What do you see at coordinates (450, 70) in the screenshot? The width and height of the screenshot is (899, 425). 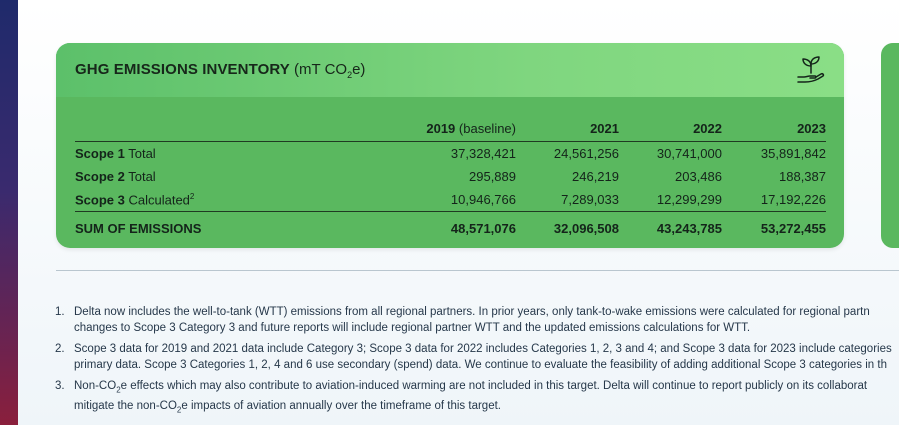 I see `card-header: GHG EMISSIONS INVENTORY (mT CO2e)` at bounding box center [450, 70].